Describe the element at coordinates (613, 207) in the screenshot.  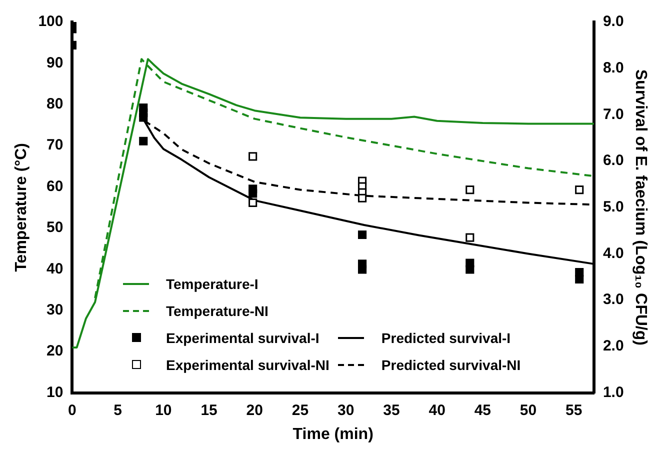
I see `y2-tick-label: 5.0` at that location.